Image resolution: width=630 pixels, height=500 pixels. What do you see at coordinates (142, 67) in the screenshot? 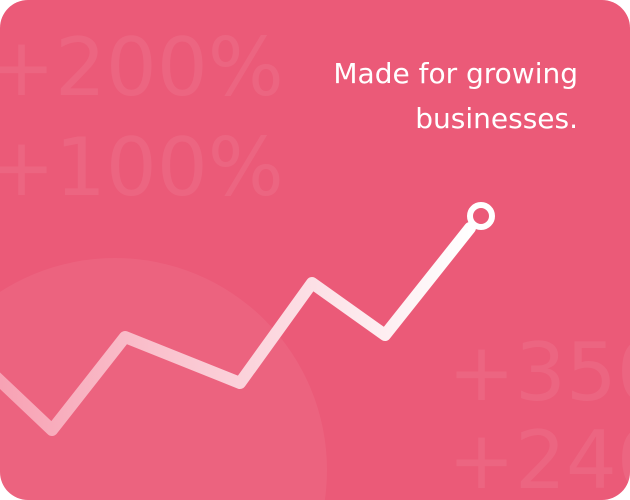
I see `background-label: +200%` at bounding box center [142, 67].